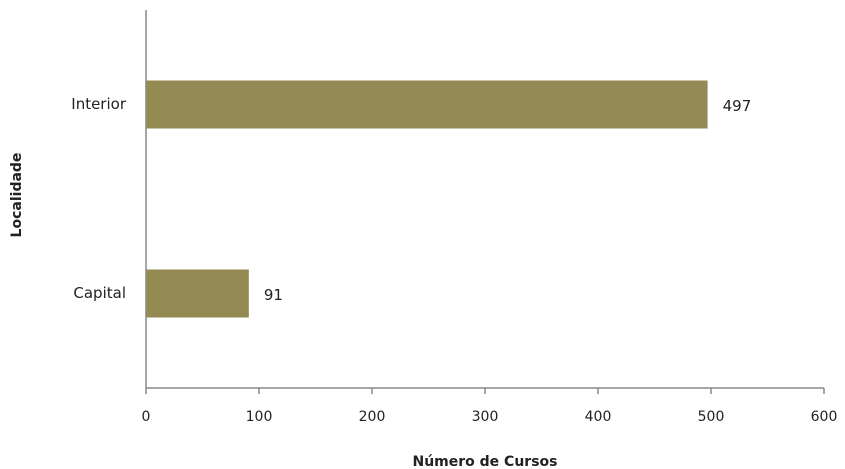  What do you see at coordinates (259, 417) in the screenshot?
I see `x-tick-label: 100` at bounding box center [259, 417].